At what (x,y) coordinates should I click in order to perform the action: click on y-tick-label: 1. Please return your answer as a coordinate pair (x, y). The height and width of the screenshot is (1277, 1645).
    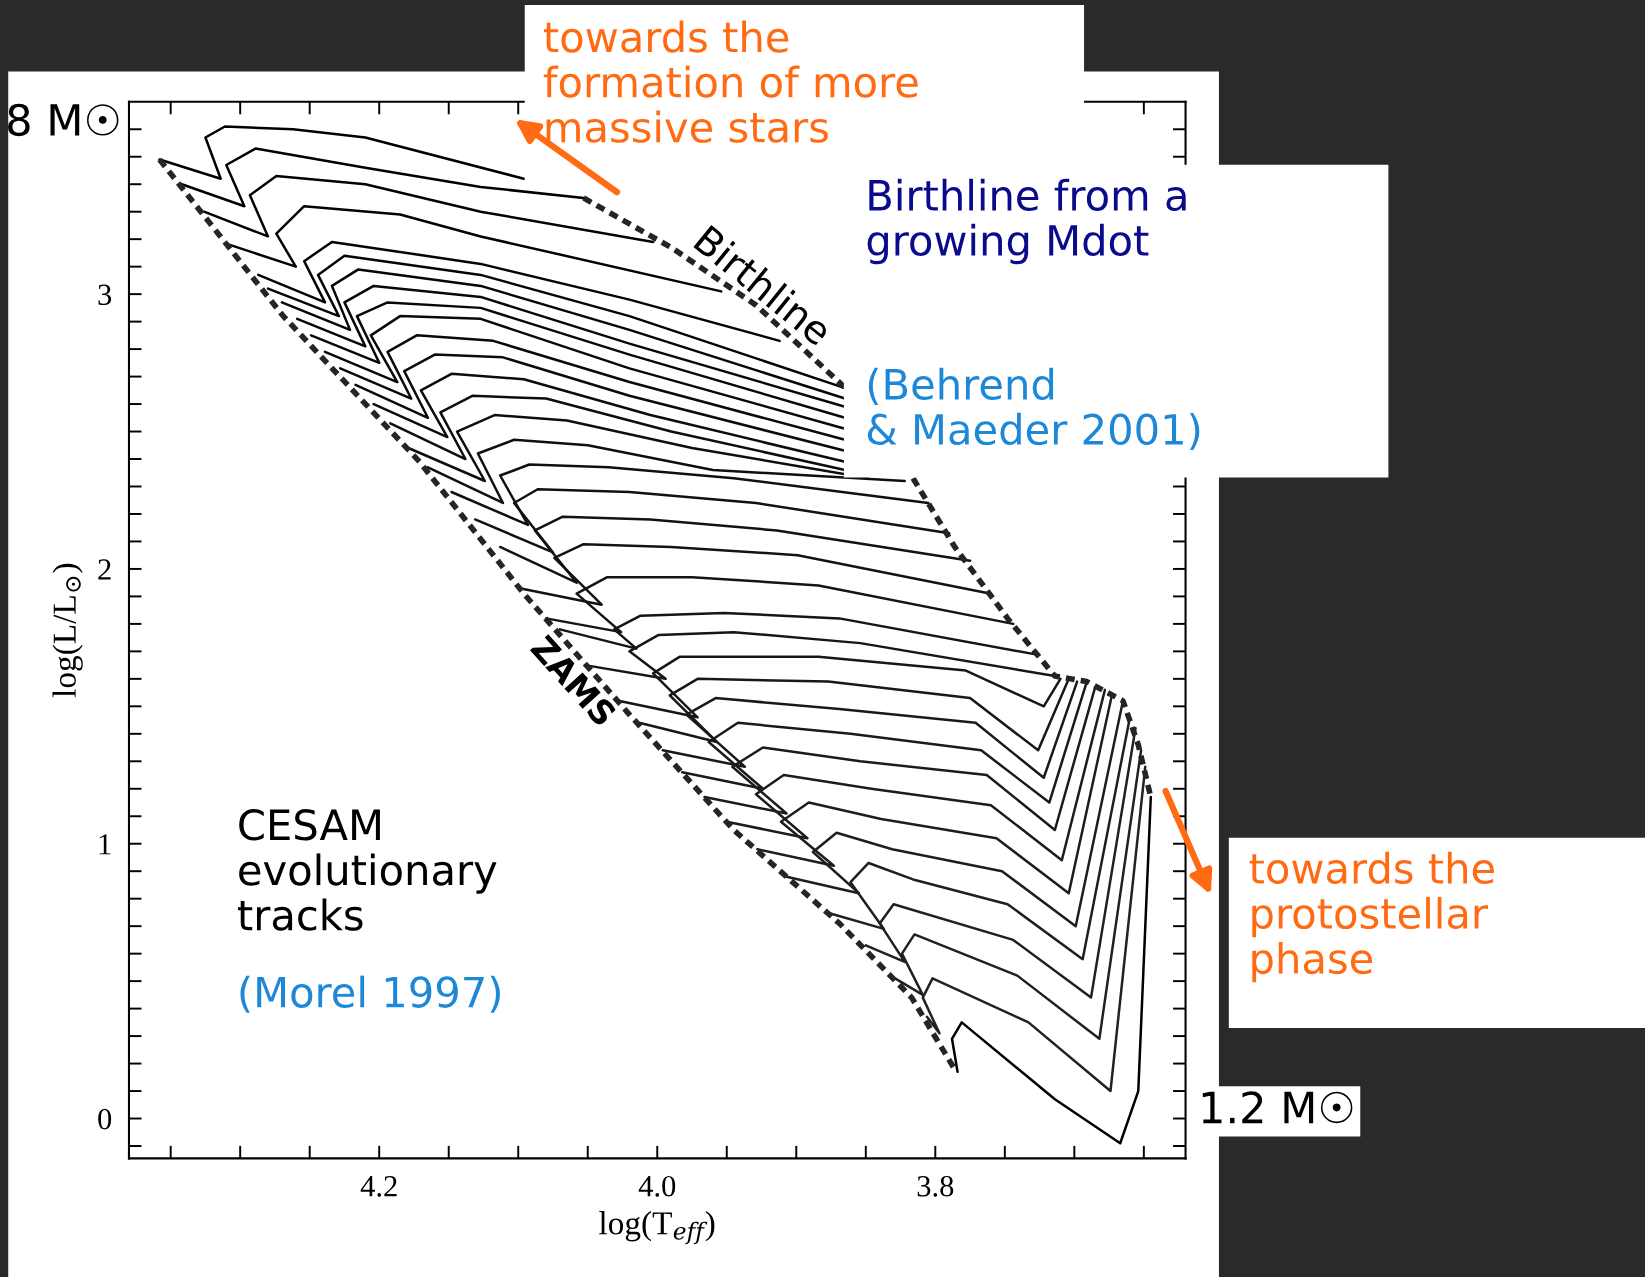
    Looking at the image, I should click on (105, 844).